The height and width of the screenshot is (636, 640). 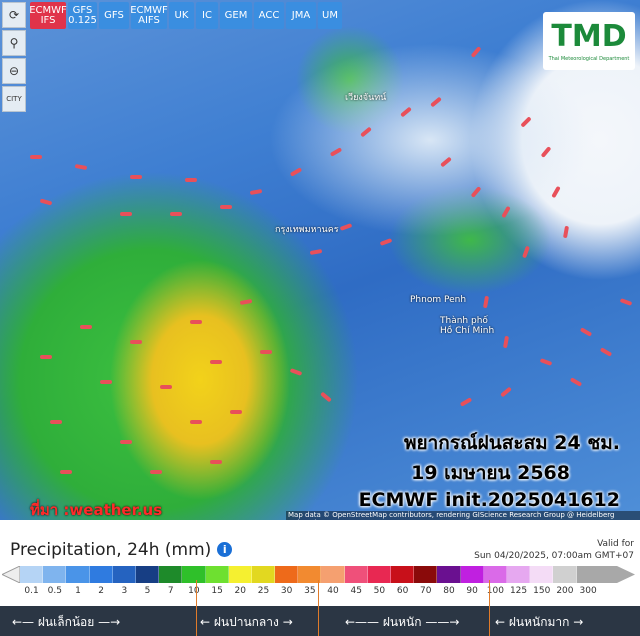 What do you see at coordinates (588, 591) in the screenshot?
I see `colorbar-tick: 300` at bounding box center [588, 591].